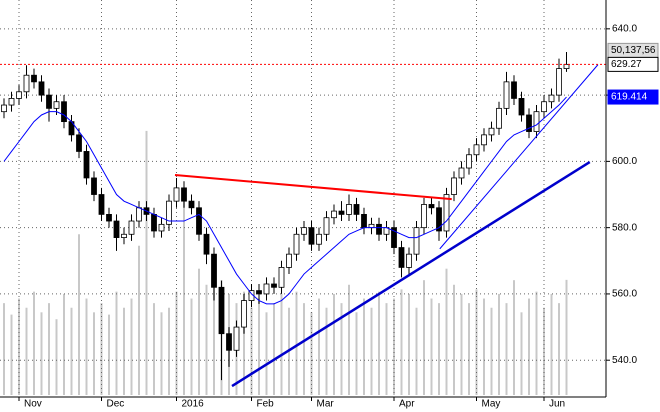 This screenshot has width=660, height=412. I want to click on x-tick-label: 2016, so click(193, 404).